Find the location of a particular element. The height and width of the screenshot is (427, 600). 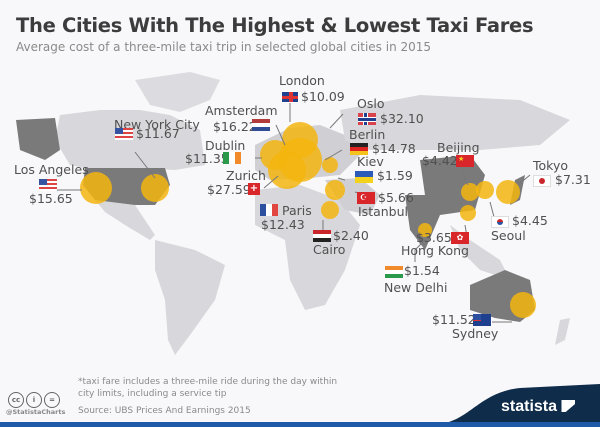

city-name-delhi: New Delhi is located at coordinates (416, 287).